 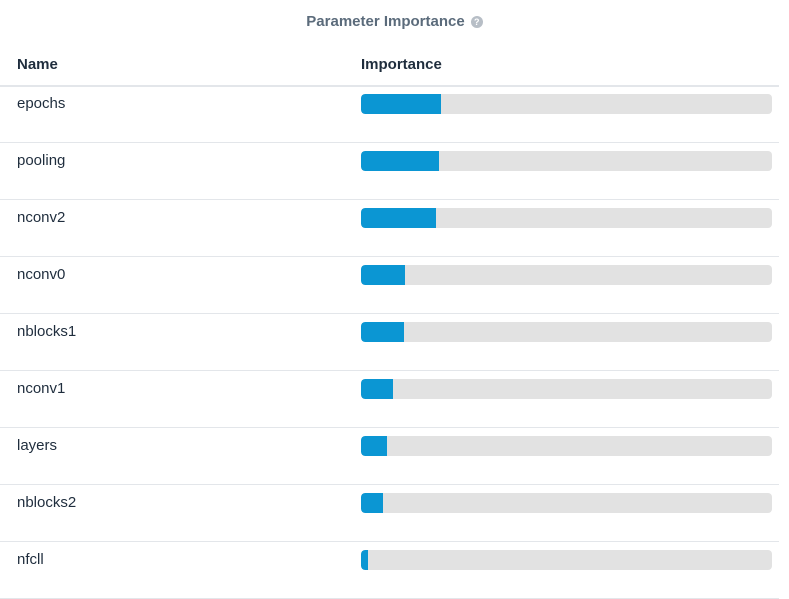 I want to click on parameter-name: nblocks1, so click(x=47, y=331).